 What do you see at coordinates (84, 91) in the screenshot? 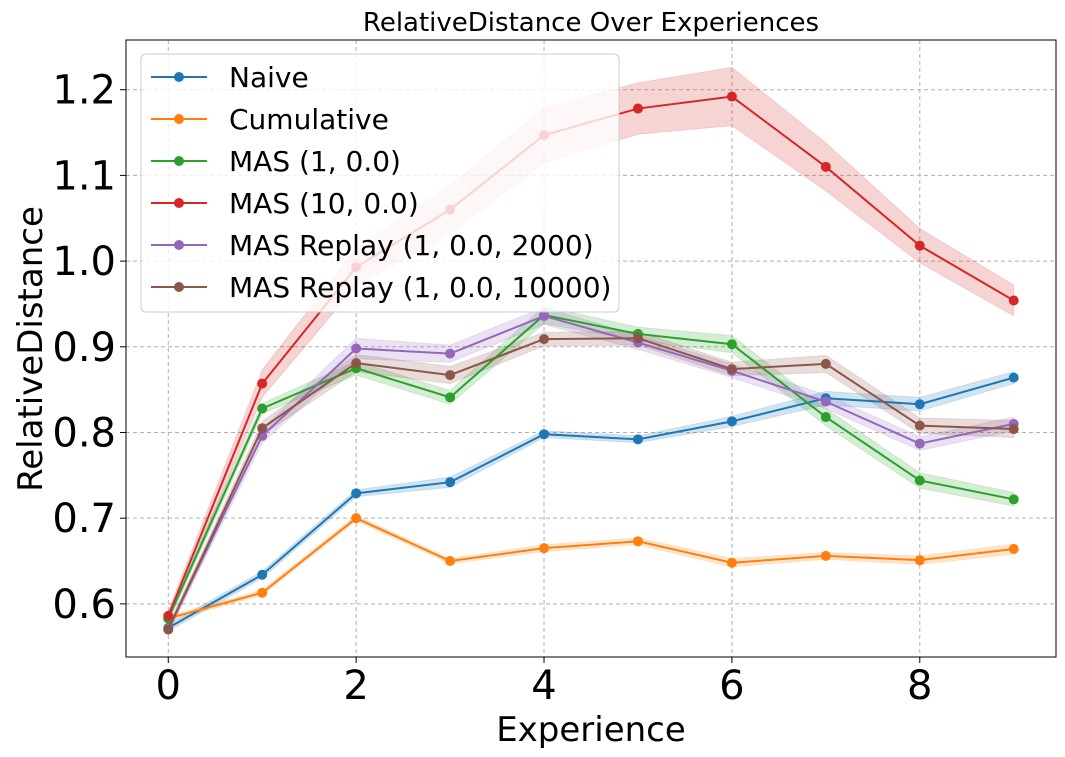
I see `y-tick-label: 1.2` at bounding box center [84, 91].